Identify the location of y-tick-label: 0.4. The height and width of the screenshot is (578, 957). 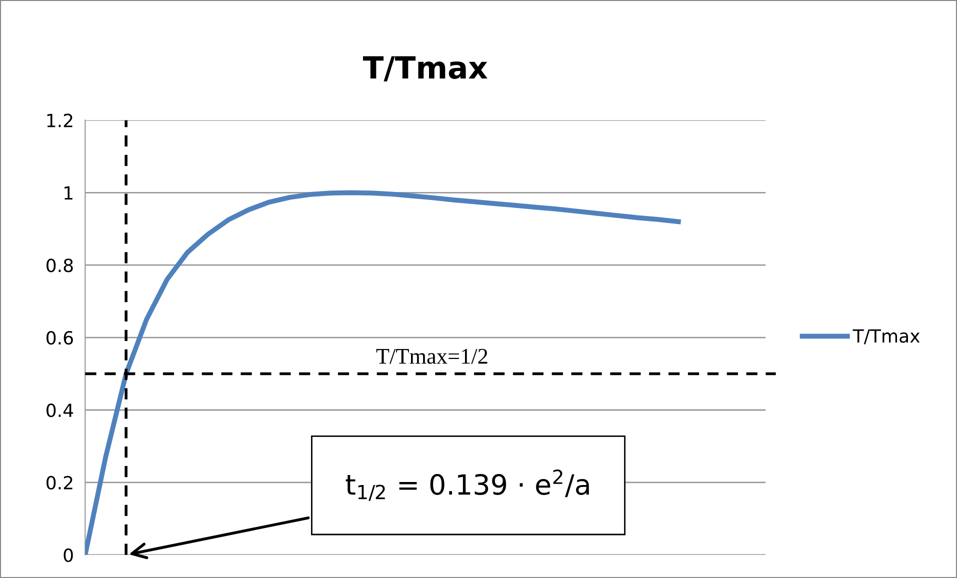
(60, 410).